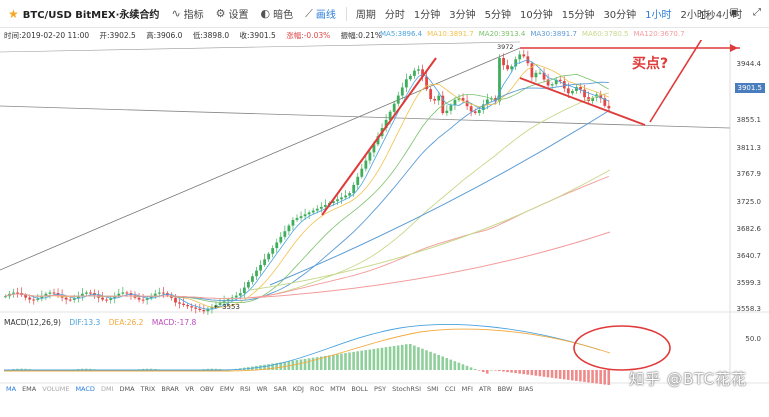  I want to click on indicator-tab: EMA, so click(29, 389).